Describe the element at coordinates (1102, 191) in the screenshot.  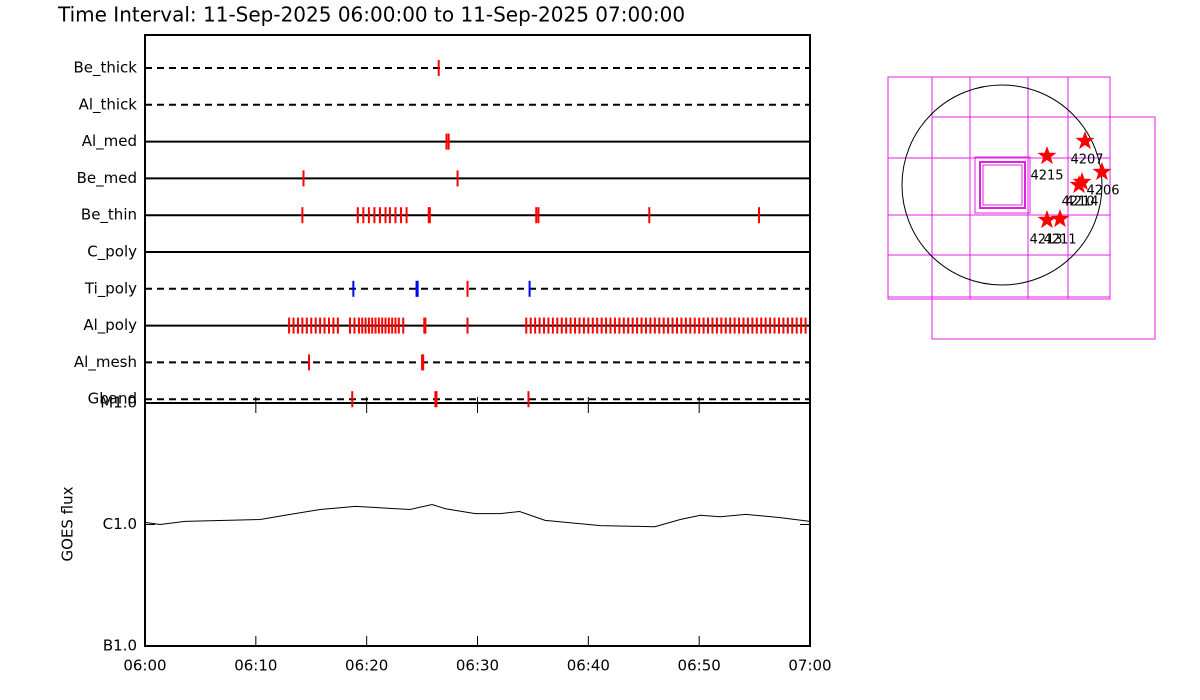
I see `region-label: 4206` at that location.